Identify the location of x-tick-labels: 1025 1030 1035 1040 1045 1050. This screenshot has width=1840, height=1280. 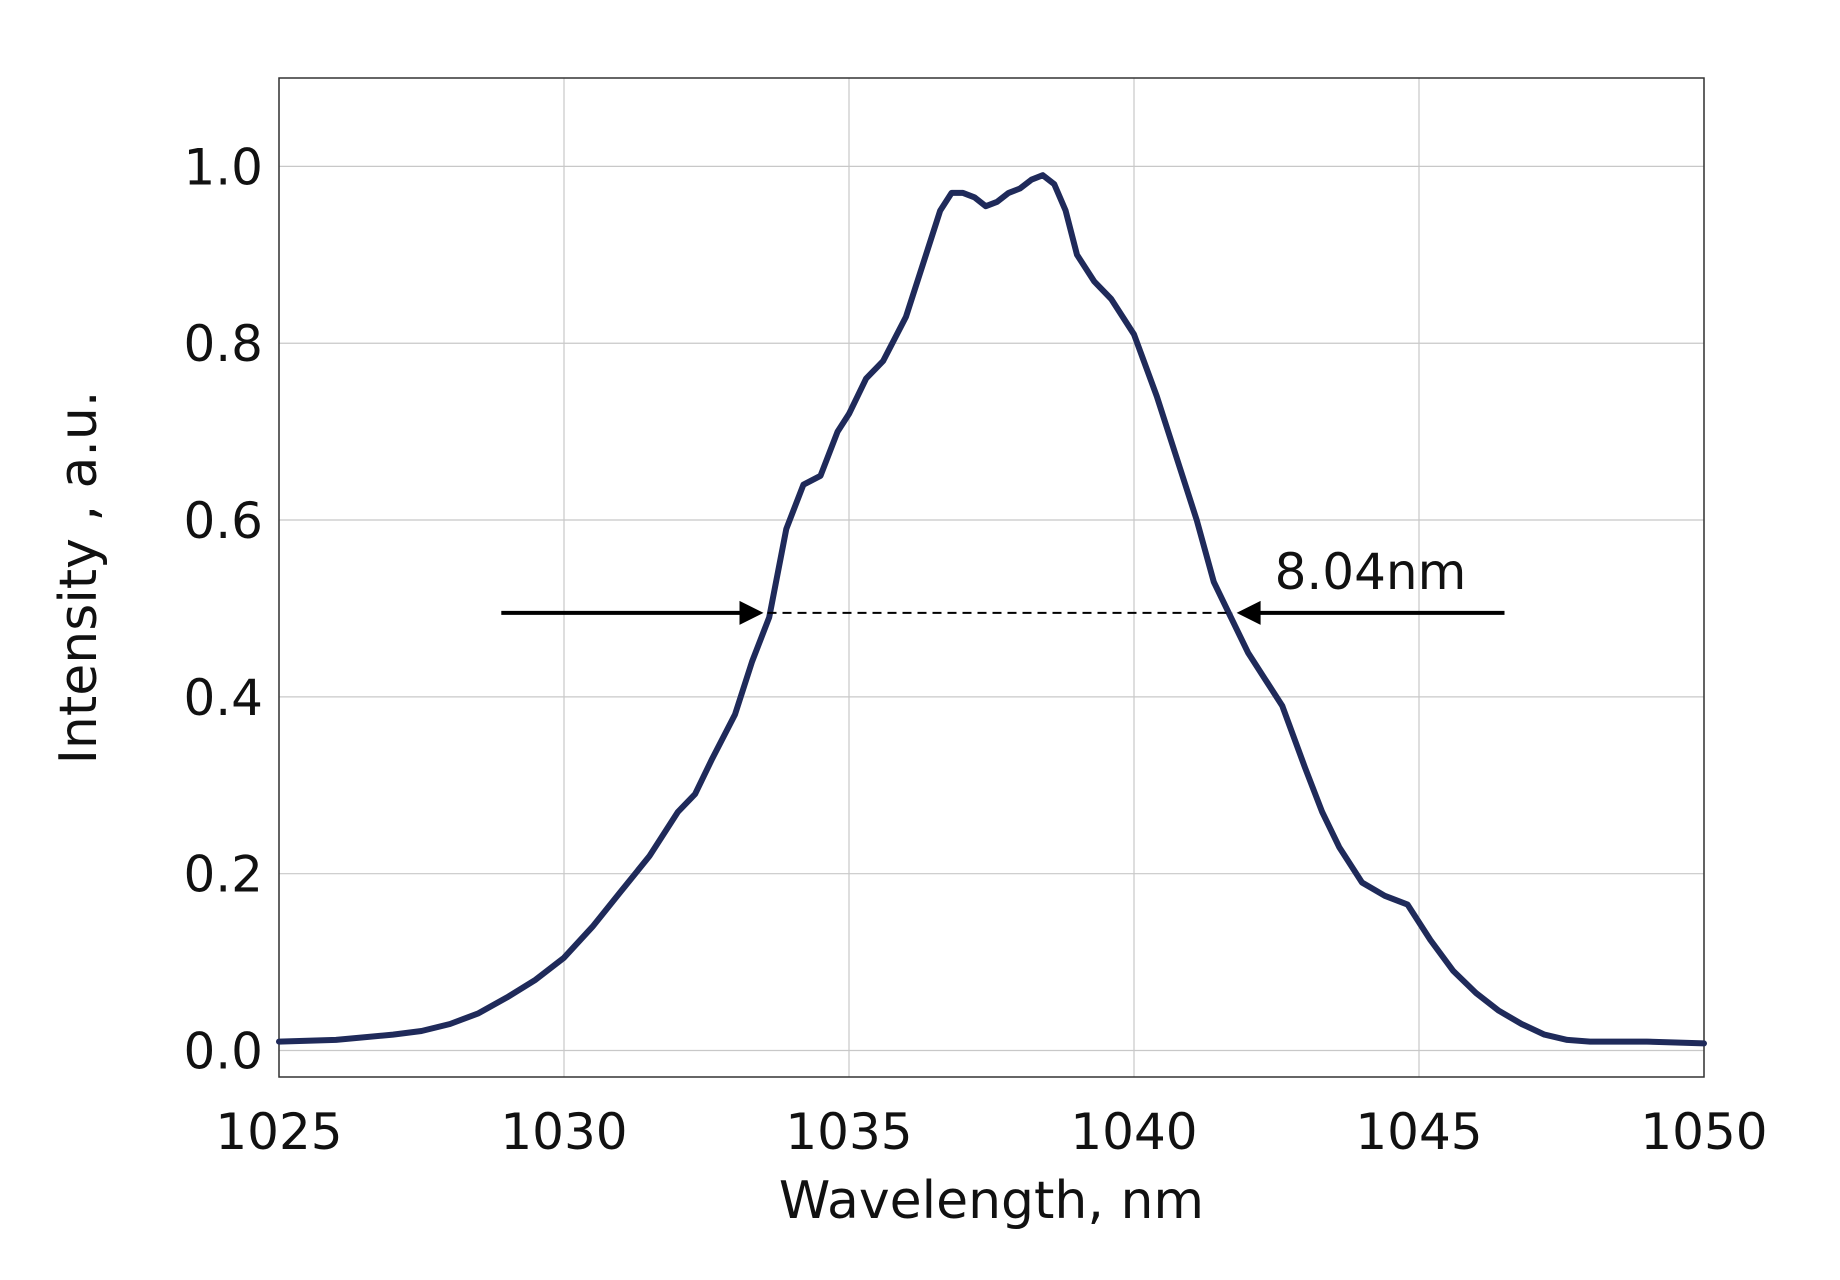
(991, 1132).